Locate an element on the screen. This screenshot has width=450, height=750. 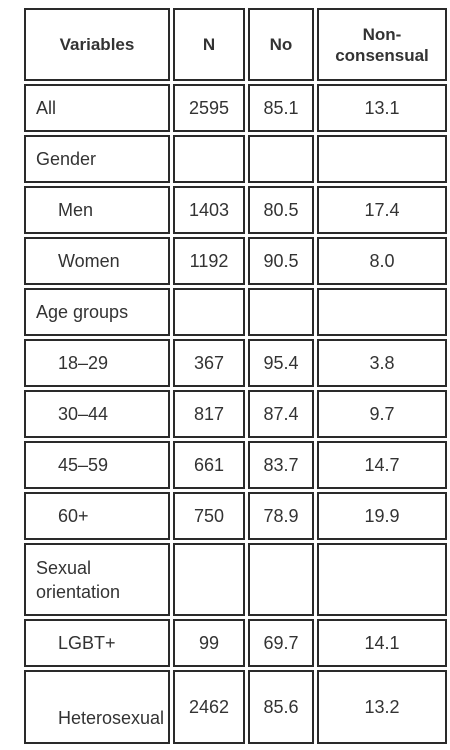
table-cell: 661 is located at coordinates (209, 465).